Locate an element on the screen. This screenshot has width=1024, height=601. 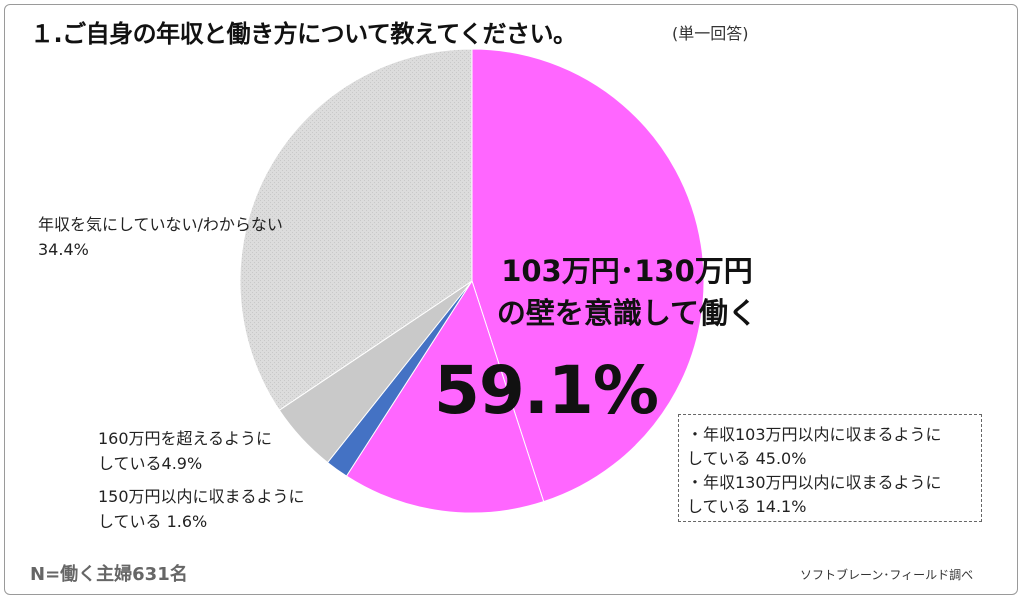
label-not-conscious: 年収を気にしていない/わからない 34.4% is located at coordinates (160, 237).